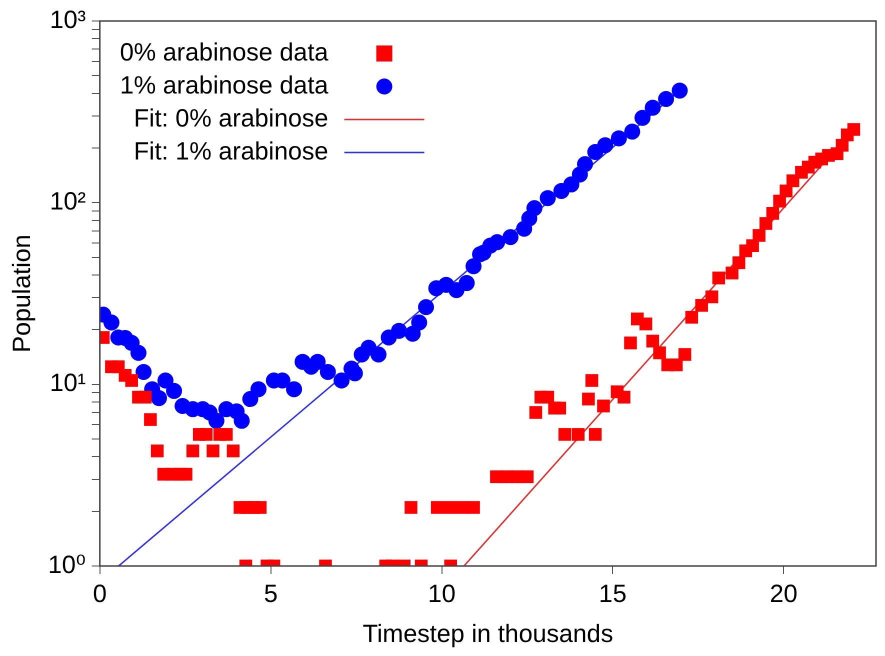 Image resolution: width=885 pixels, height=656 pixels. I want to click on x-tick-label: 20, so click(784, 594).